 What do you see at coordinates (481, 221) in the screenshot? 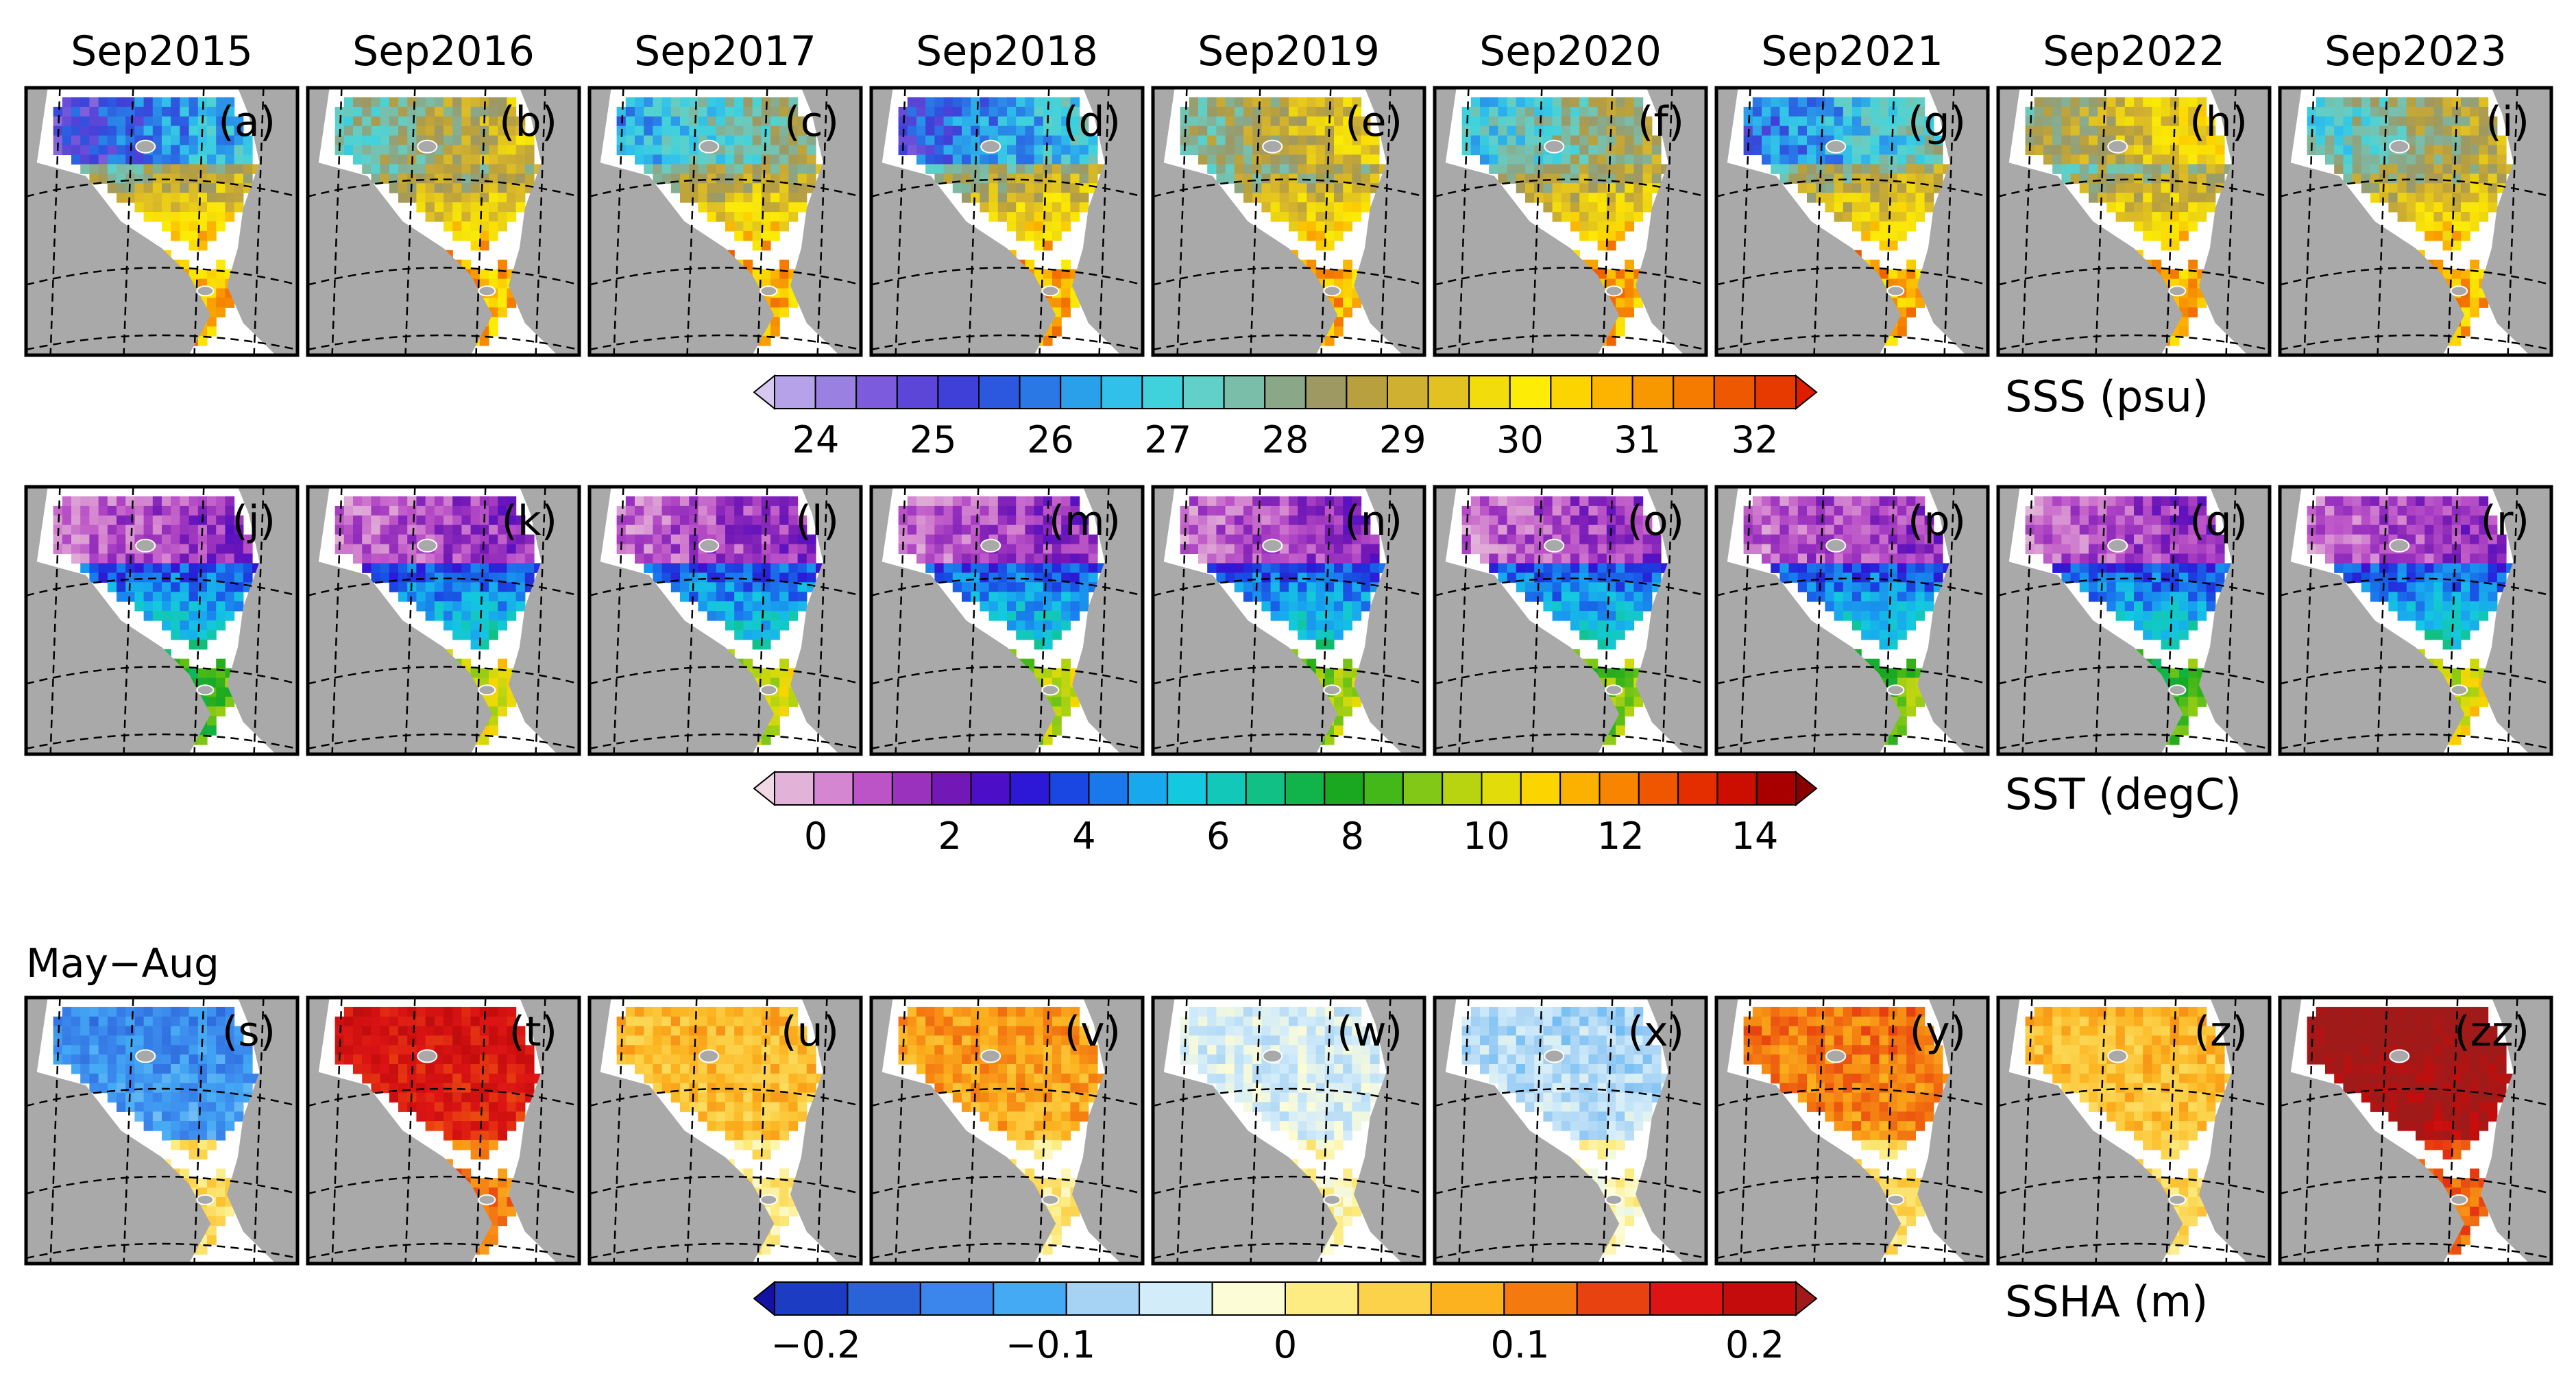
I see `longitude-line` at bounding box center [481, 221].